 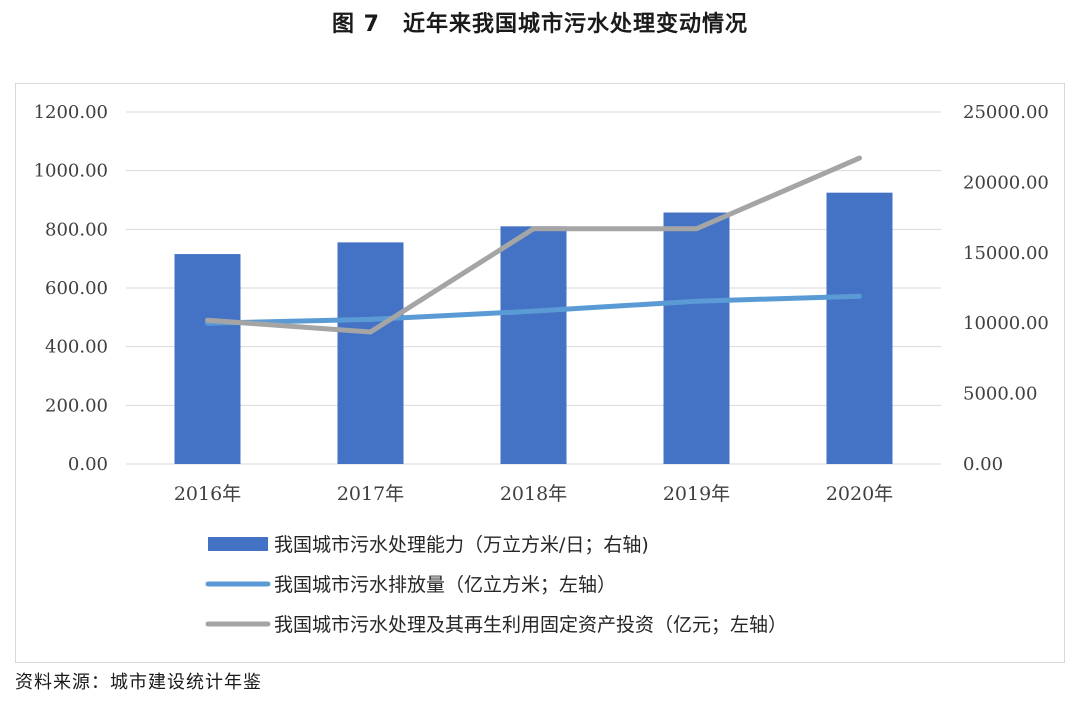 What do you see at coordinates (1006, 182) in the screenshot?
I see `right-tick-label: 20000.00` at bounding box center [1006, 182].